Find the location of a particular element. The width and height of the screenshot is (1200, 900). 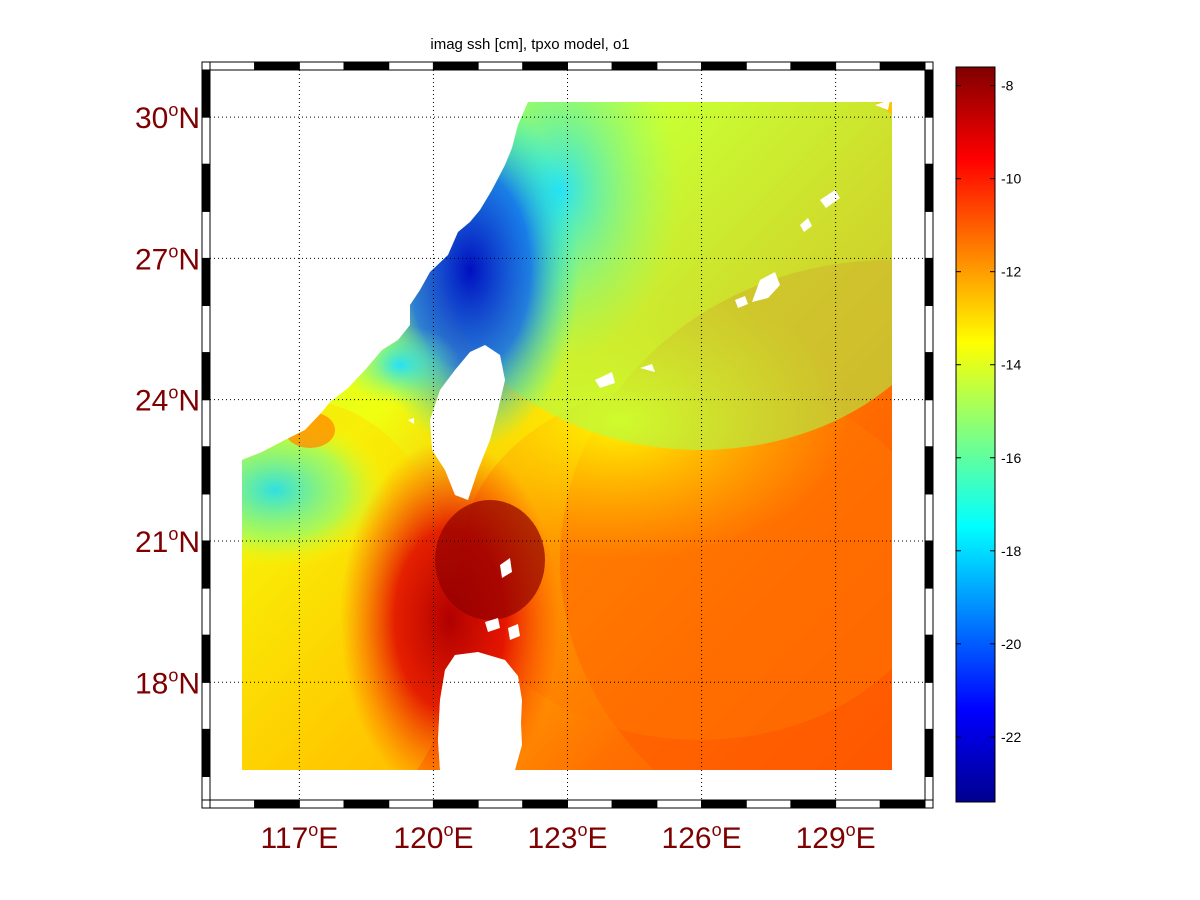

lon-tick-label: 129oE is located at coordinates (836, 837).